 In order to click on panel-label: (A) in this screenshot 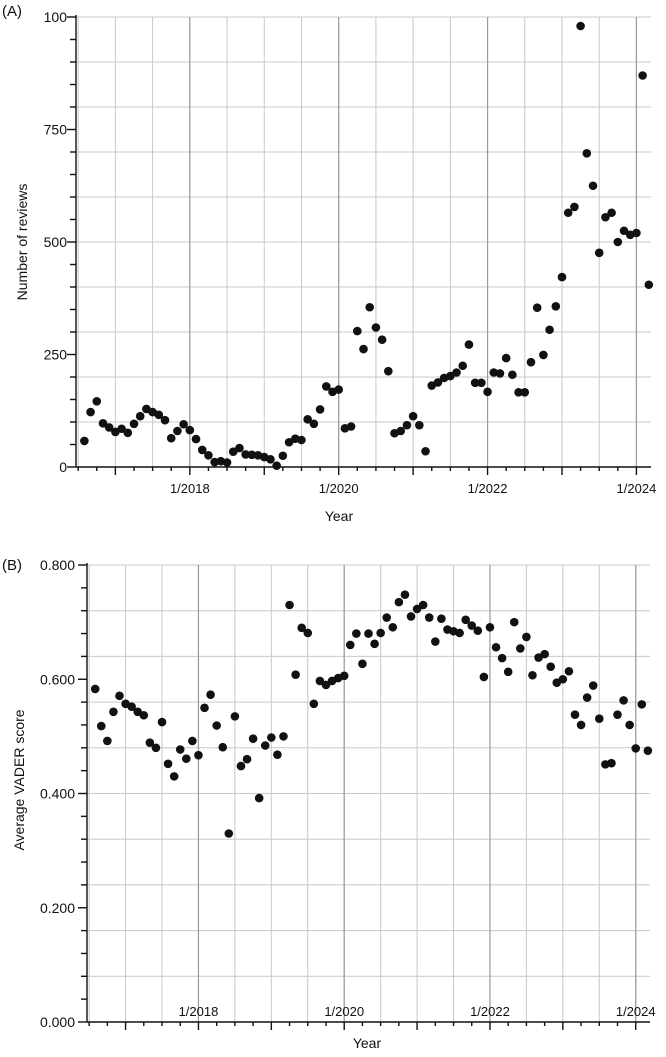, I will do `click(12, 11)`.